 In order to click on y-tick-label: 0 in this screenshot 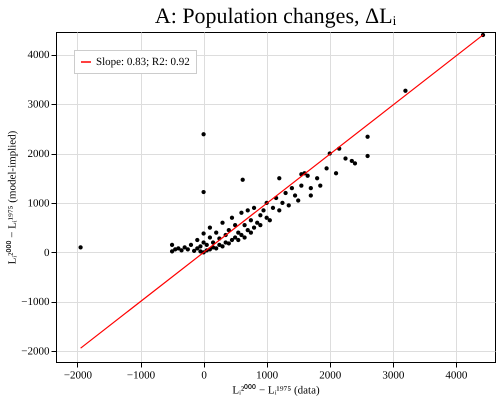, I will do `click(47, 252)`.